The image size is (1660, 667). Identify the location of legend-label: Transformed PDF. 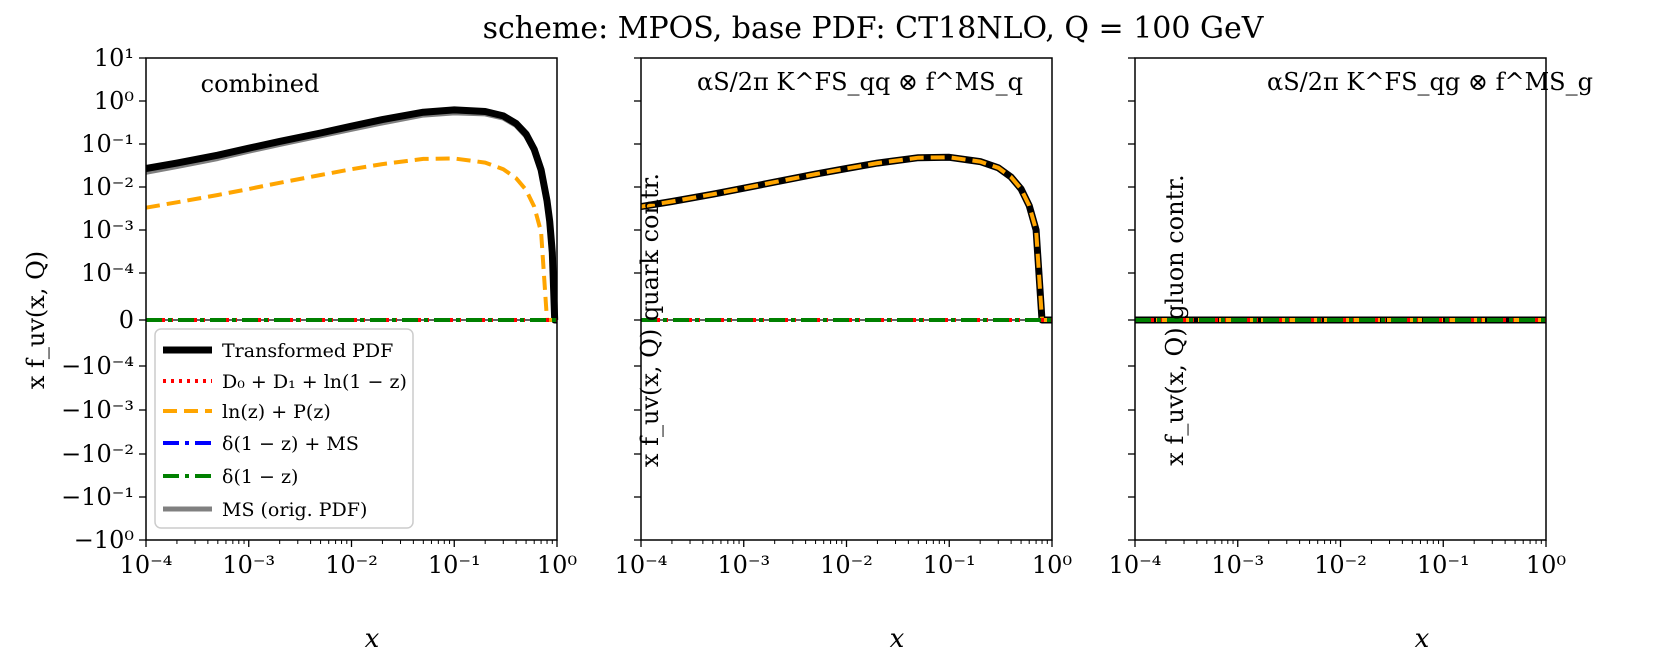
(307, 351).